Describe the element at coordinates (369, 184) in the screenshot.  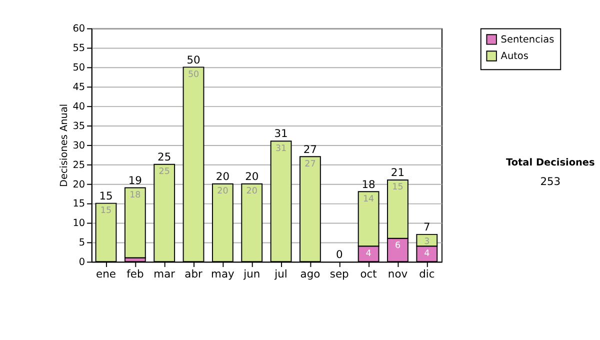
I see `total-label: 18` at that location.